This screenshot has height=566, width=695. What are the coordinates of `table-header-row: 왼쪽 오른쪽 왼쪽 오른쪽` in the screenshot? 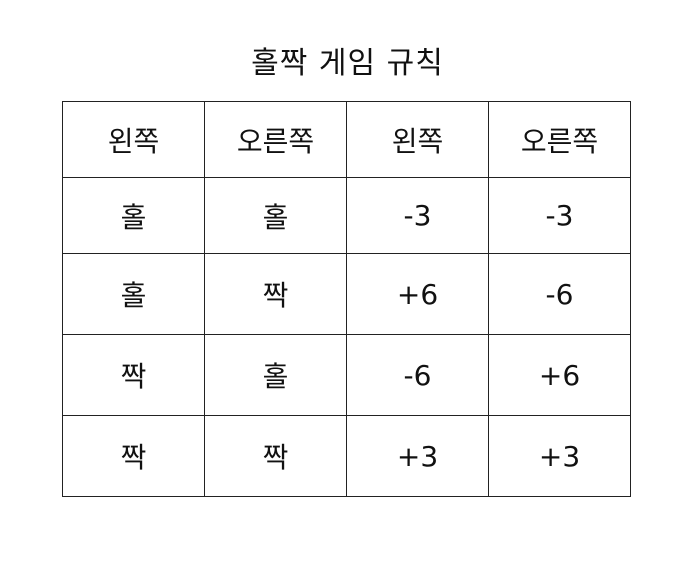 It's located at (346, 139).